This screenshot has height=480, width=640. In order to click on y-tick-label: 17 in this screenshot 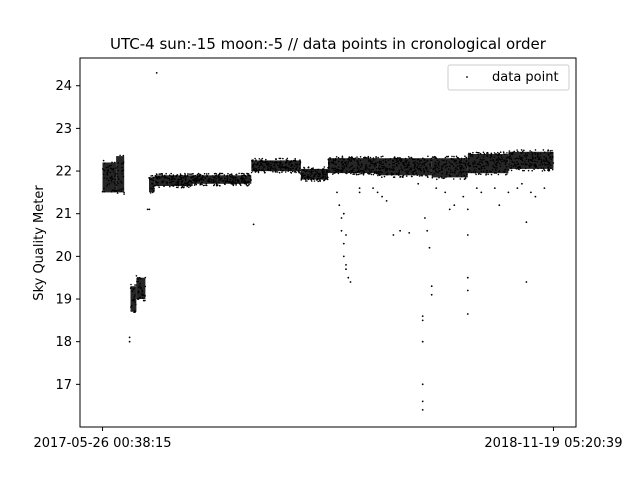, I will do `click(63, 385)`.